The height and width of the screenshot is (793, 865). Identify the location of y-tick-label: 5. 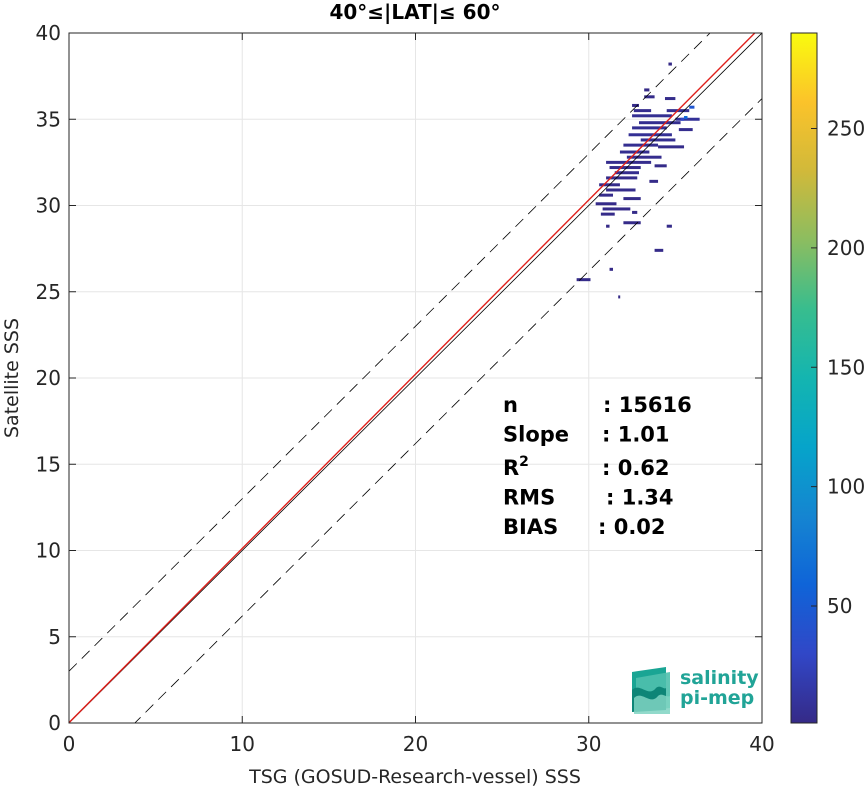
(54, 637).